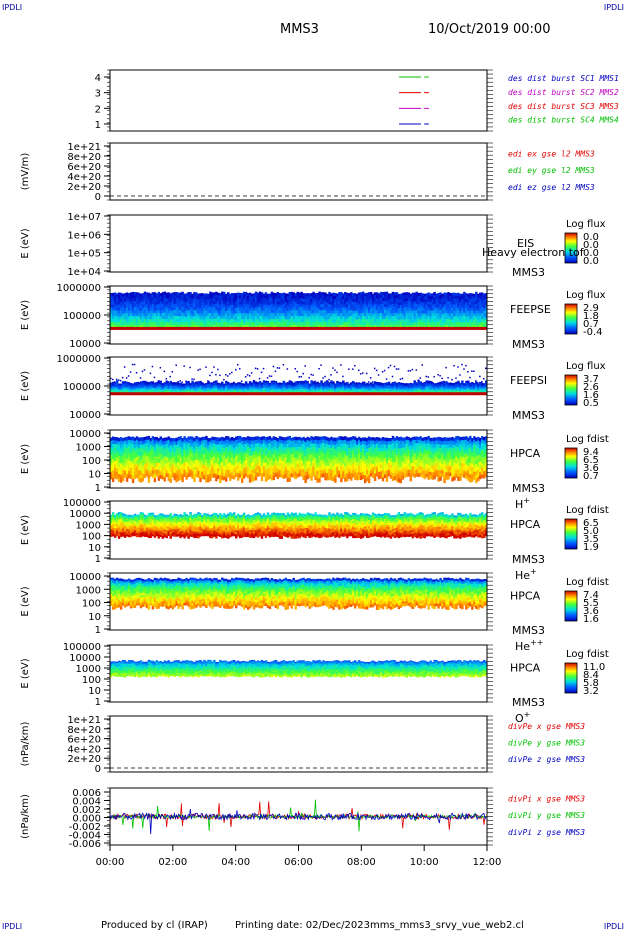 The width and height of the screenshot is (630, 934). I want to click on edi-e-frame, so click(298, 171).